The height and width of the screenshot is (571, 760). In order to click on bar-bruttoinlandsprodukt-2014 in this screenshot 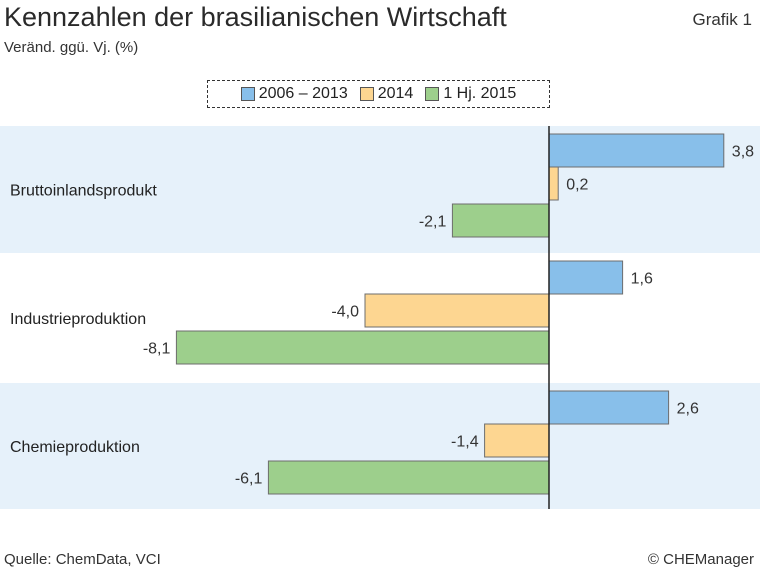, I will do `click(553, 183)`.